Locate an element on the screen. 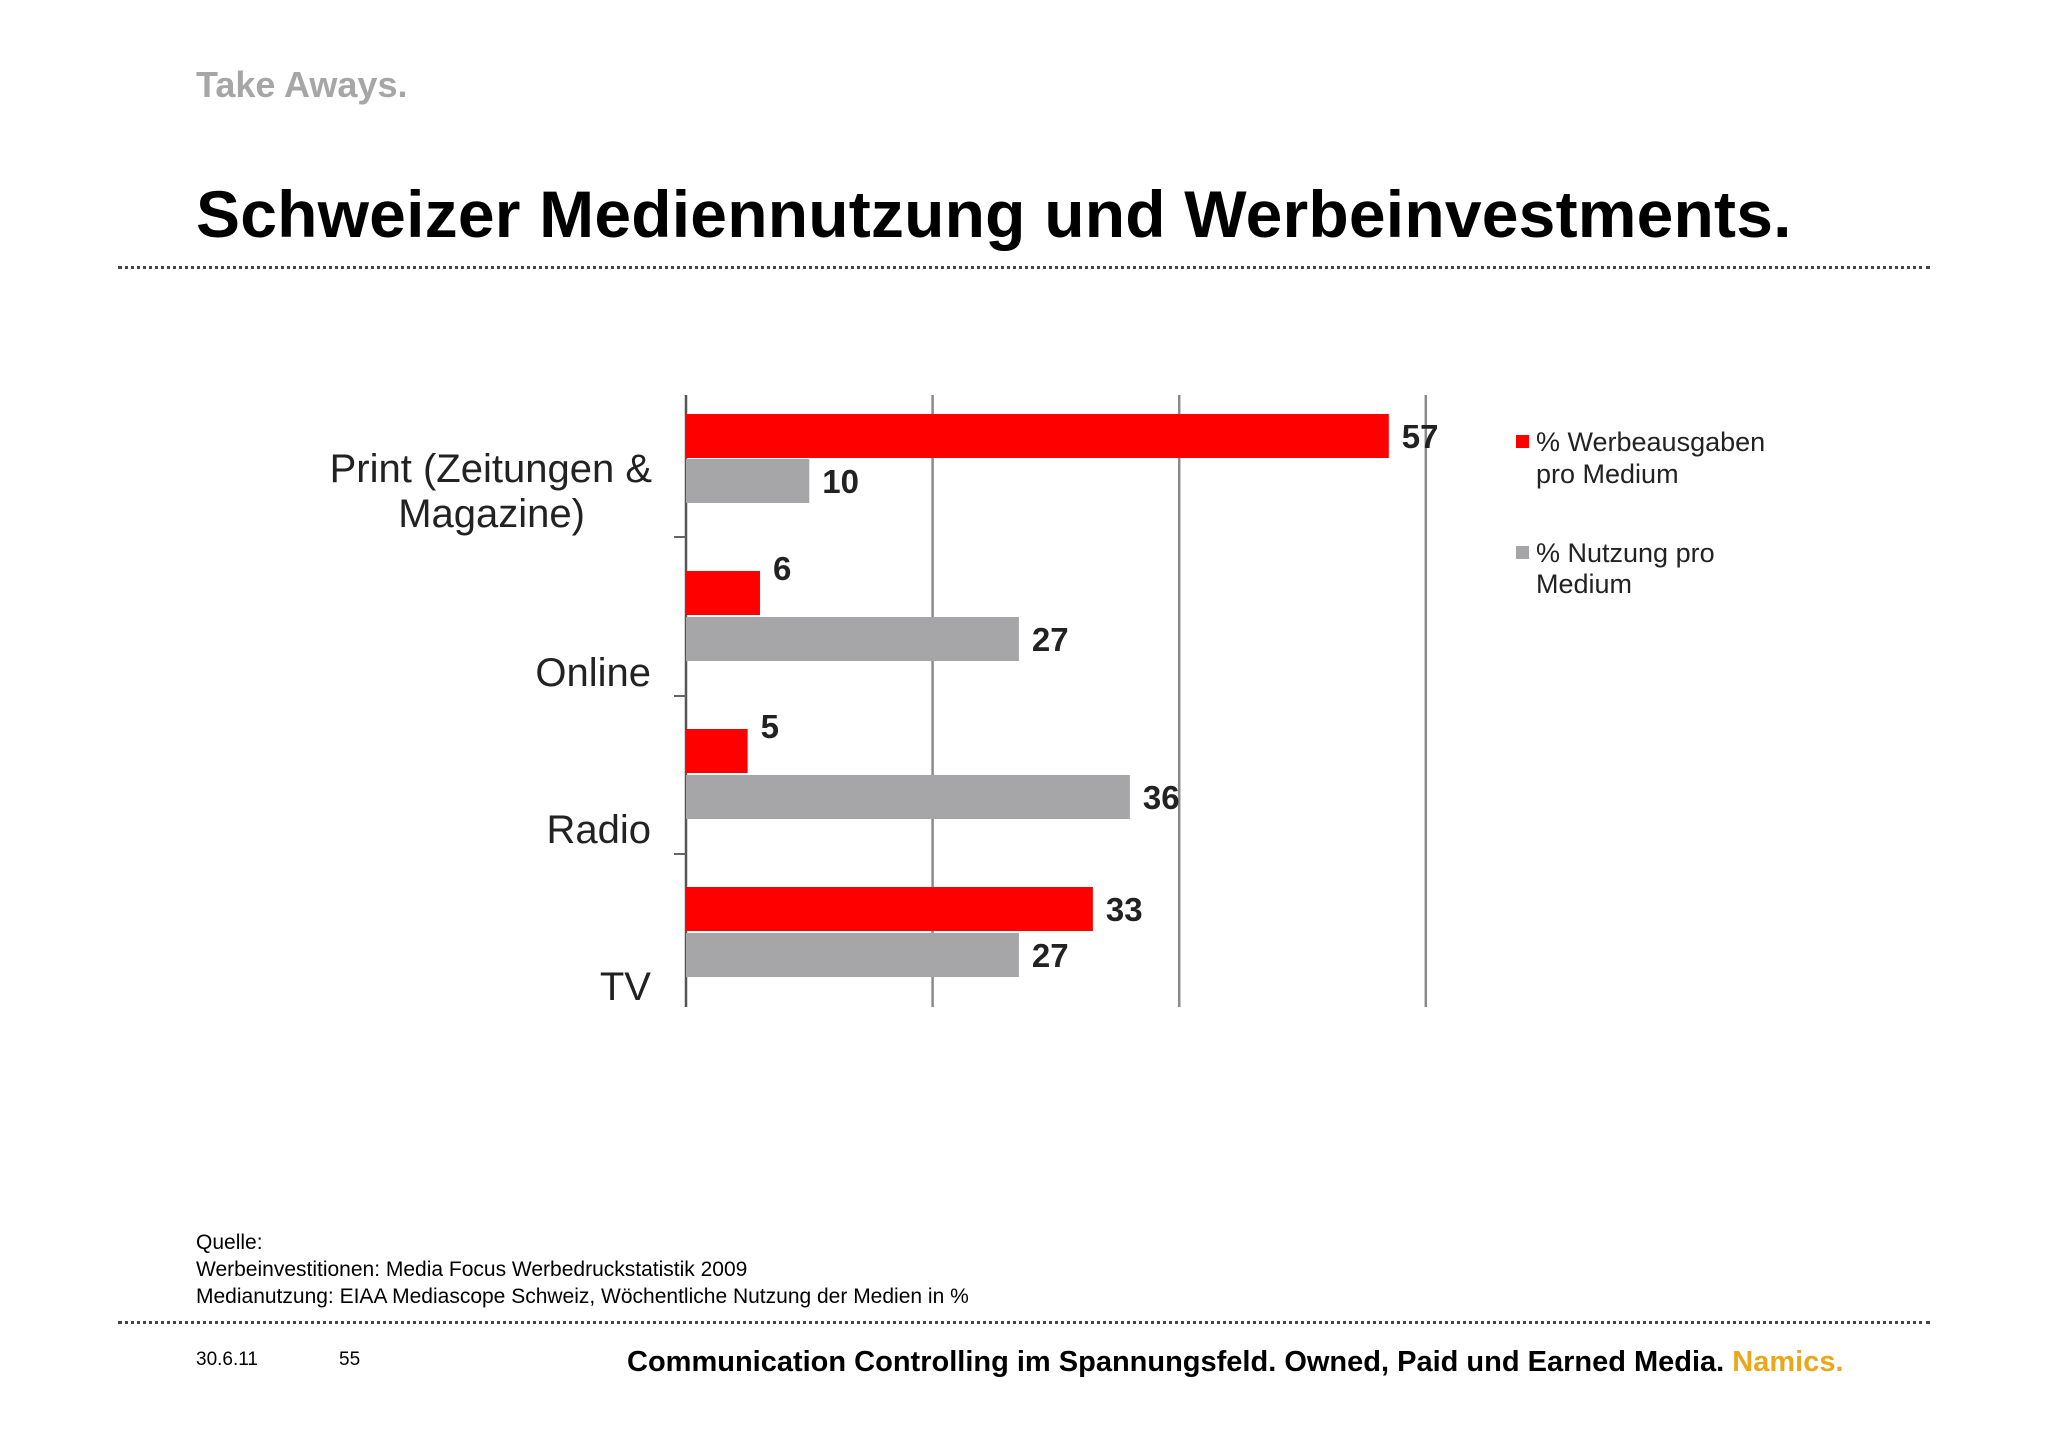  footer-date: 30.6.11 is located at coordinates (227, 1359).